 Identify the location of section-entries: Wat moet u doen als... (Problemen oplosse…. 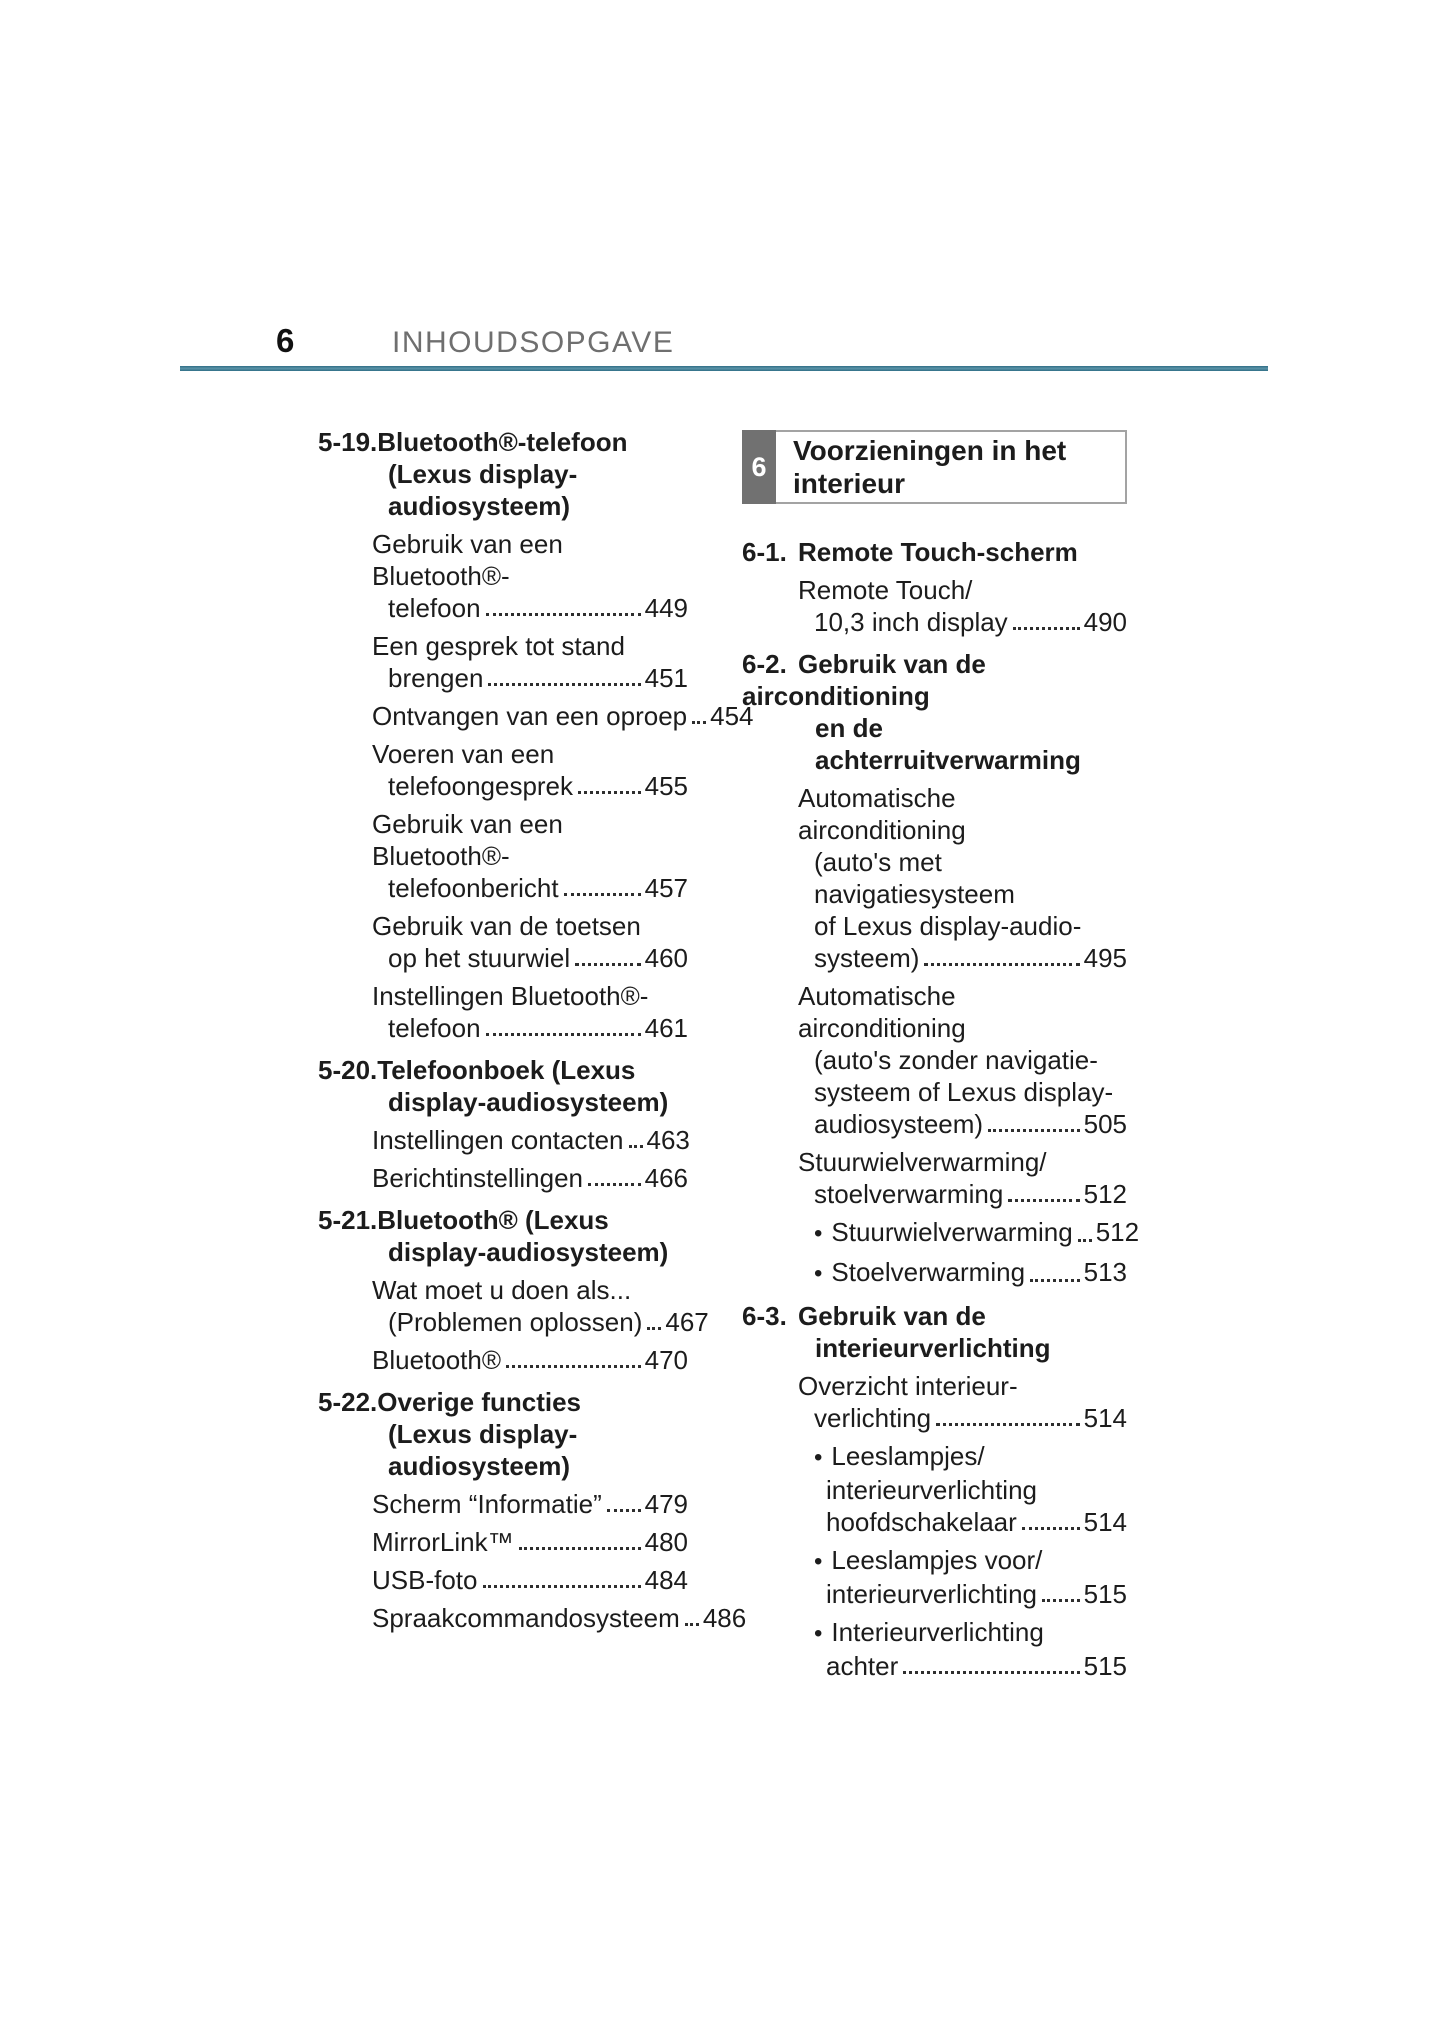
(513, 1325).